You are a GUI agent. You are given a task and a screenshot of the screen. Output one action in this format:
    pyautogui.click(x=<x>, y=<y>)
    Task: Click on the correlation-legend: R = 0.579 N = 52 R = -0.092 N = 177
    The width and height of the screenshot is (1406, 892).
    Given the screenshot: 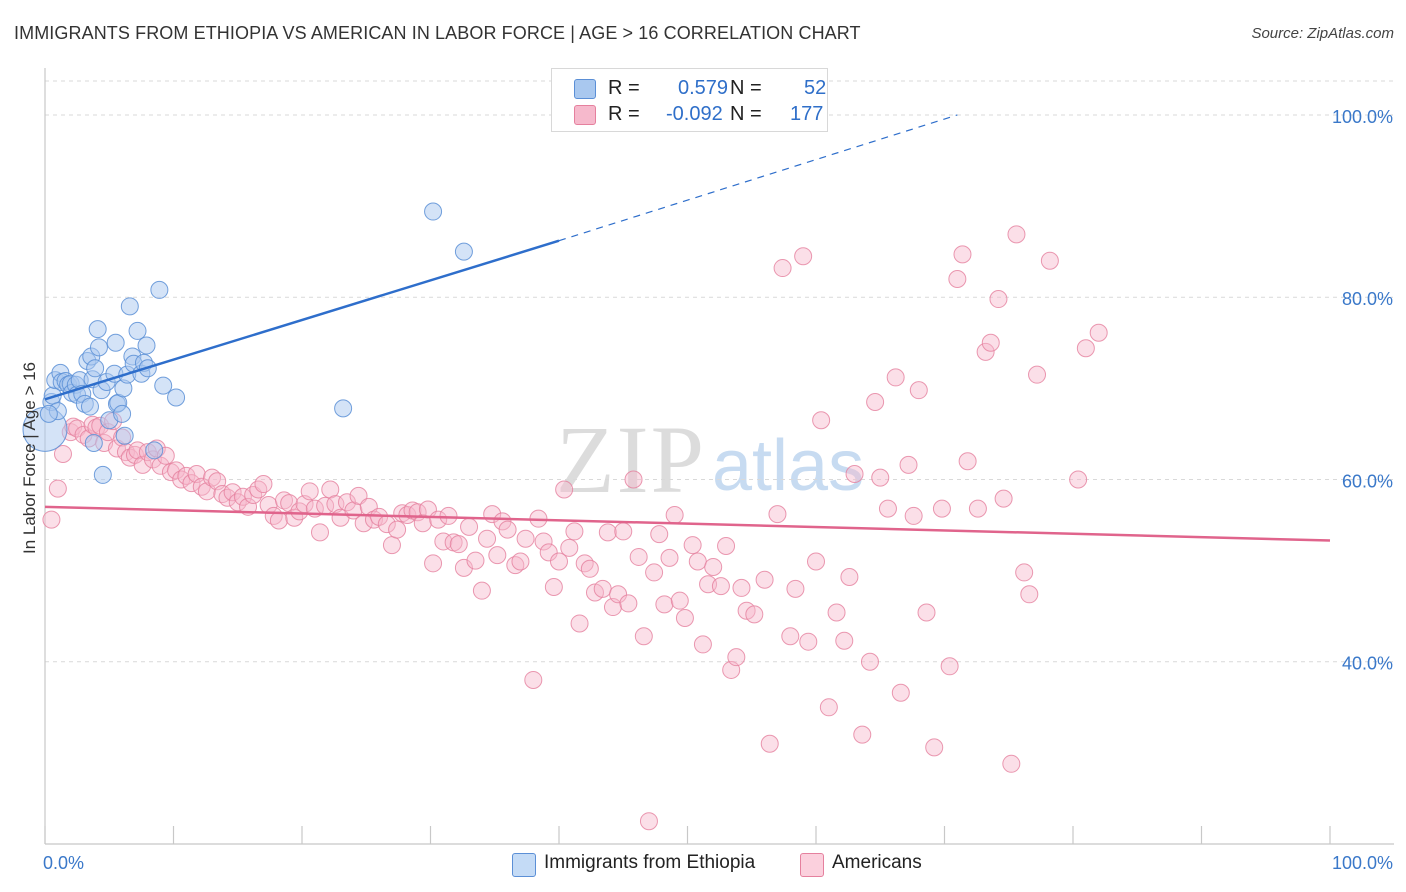 What is the action you would take?
    pyautogui.click(x=689, y=100)
    